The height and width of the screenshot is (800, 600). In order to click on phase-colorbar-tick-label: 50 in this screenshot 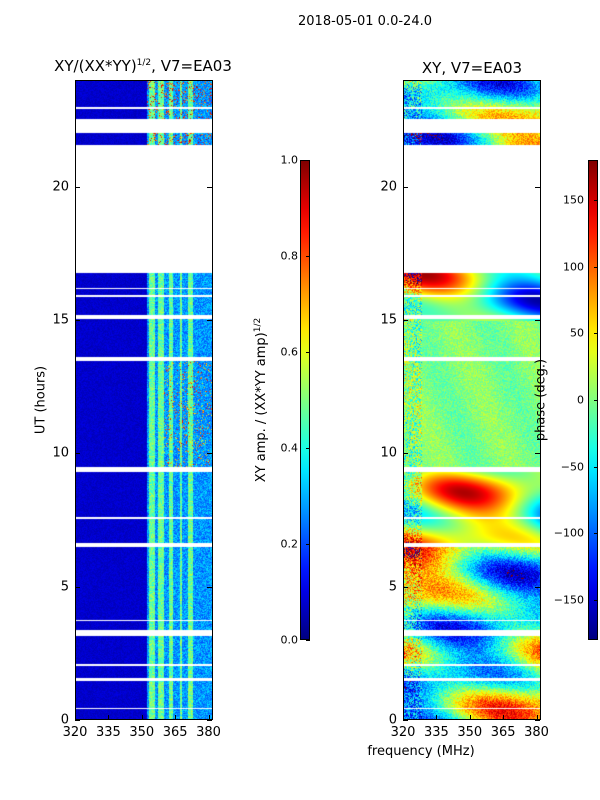, I will do `click(577, 333)`.